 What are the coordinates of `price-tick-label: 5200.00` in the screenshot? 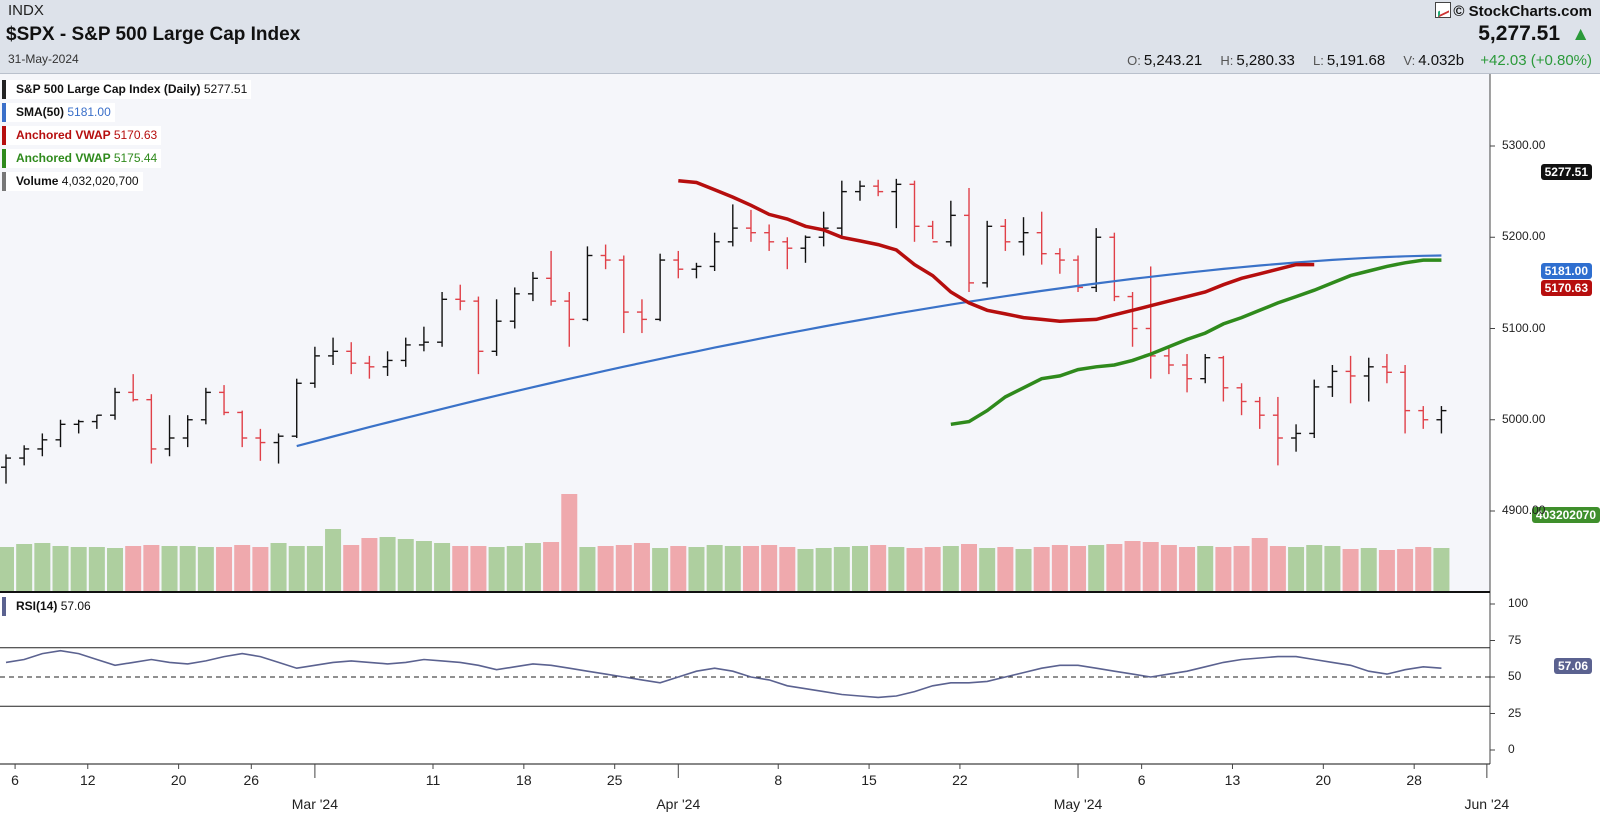 It's located at (1524, 236).